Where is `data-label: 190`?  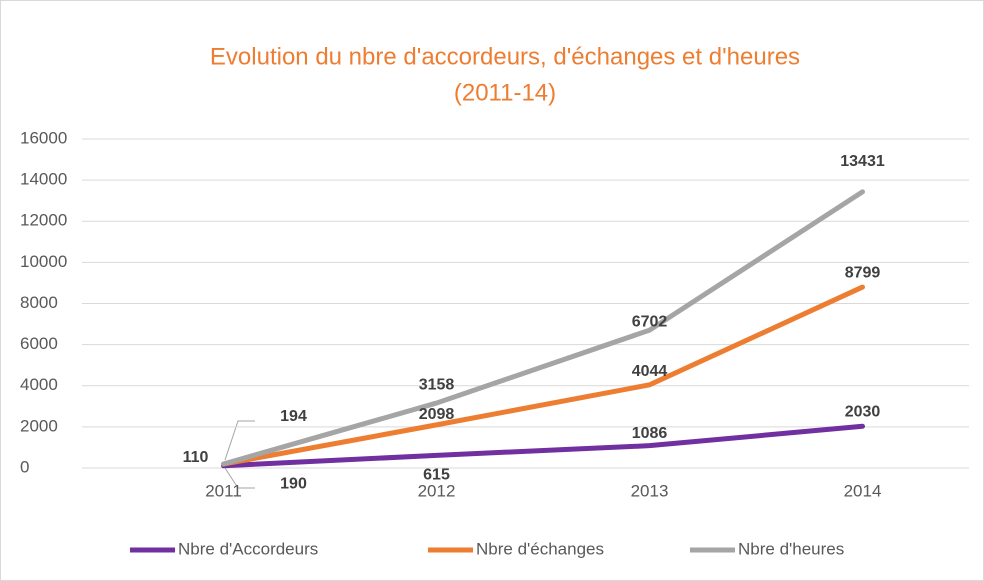 data-label: 190 is located at coordinates (293, 483).